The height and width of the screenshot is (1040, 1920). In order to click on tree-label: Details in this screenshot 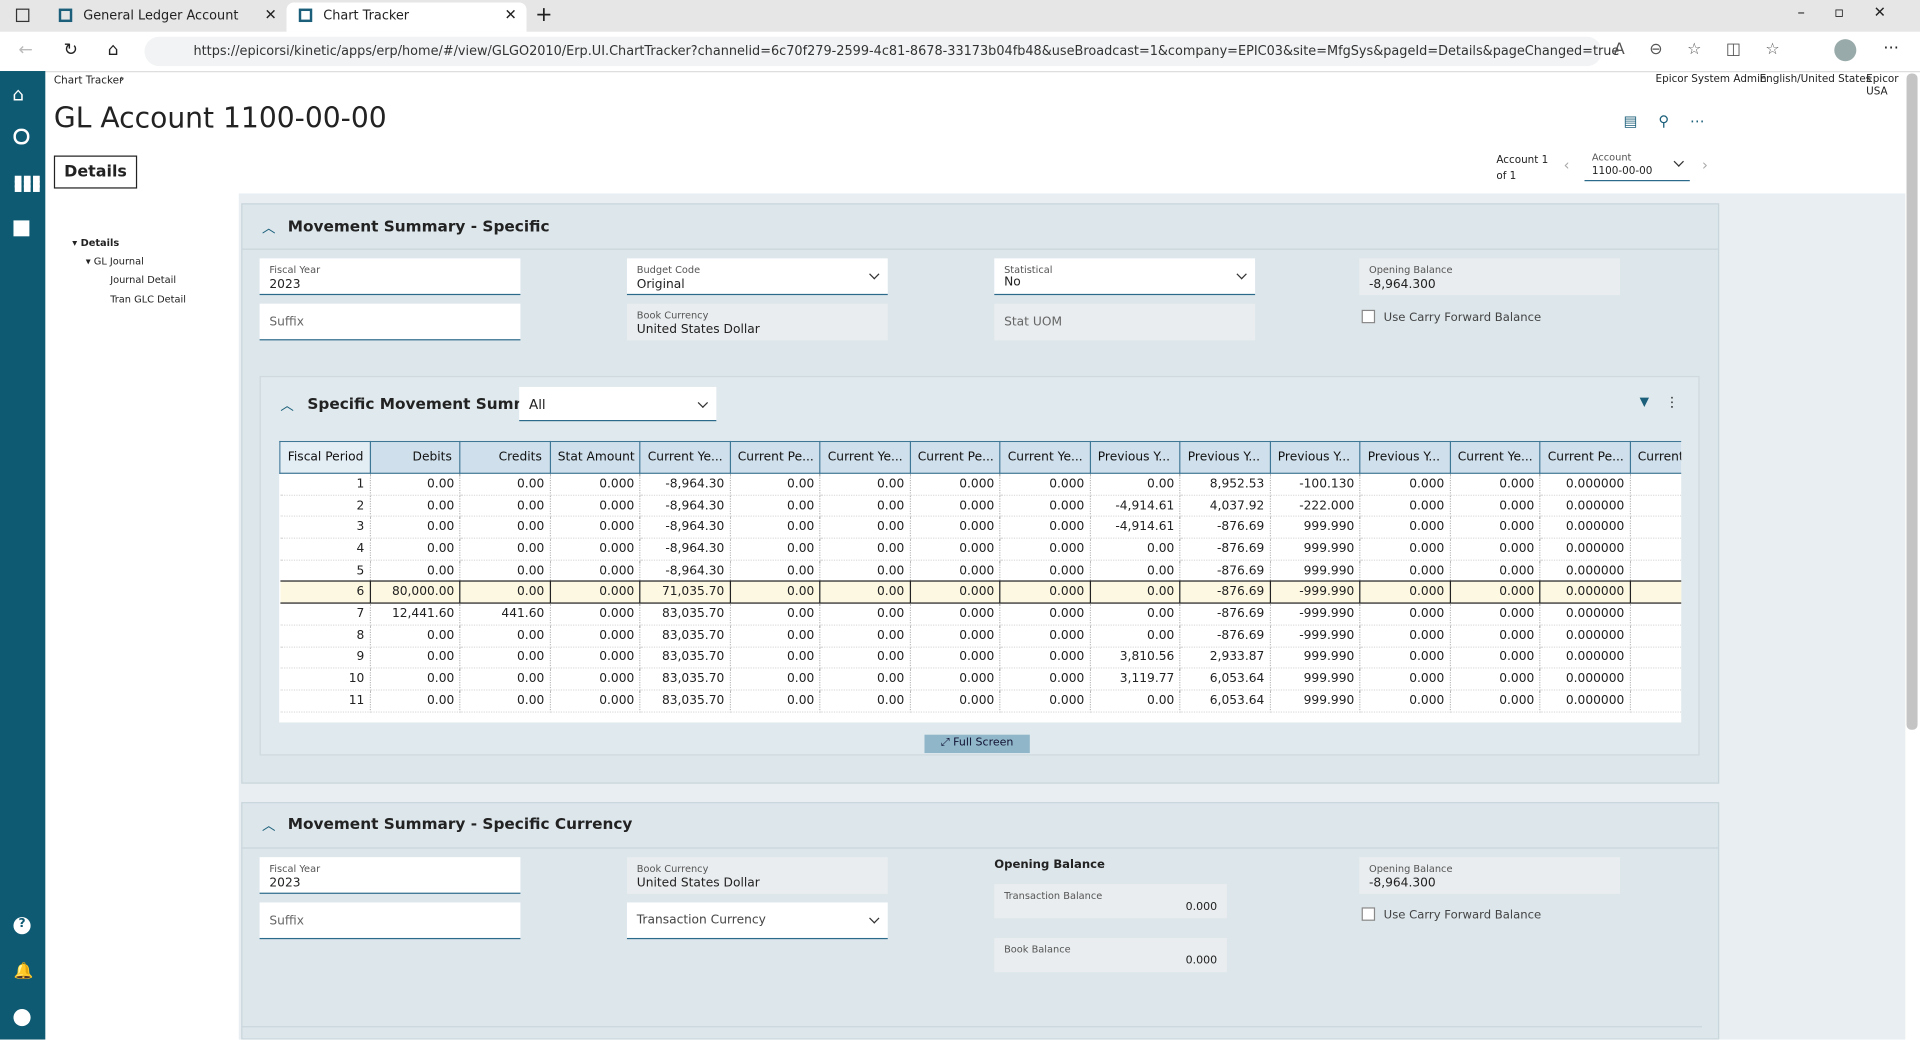, I will do `click(100, 243)`.